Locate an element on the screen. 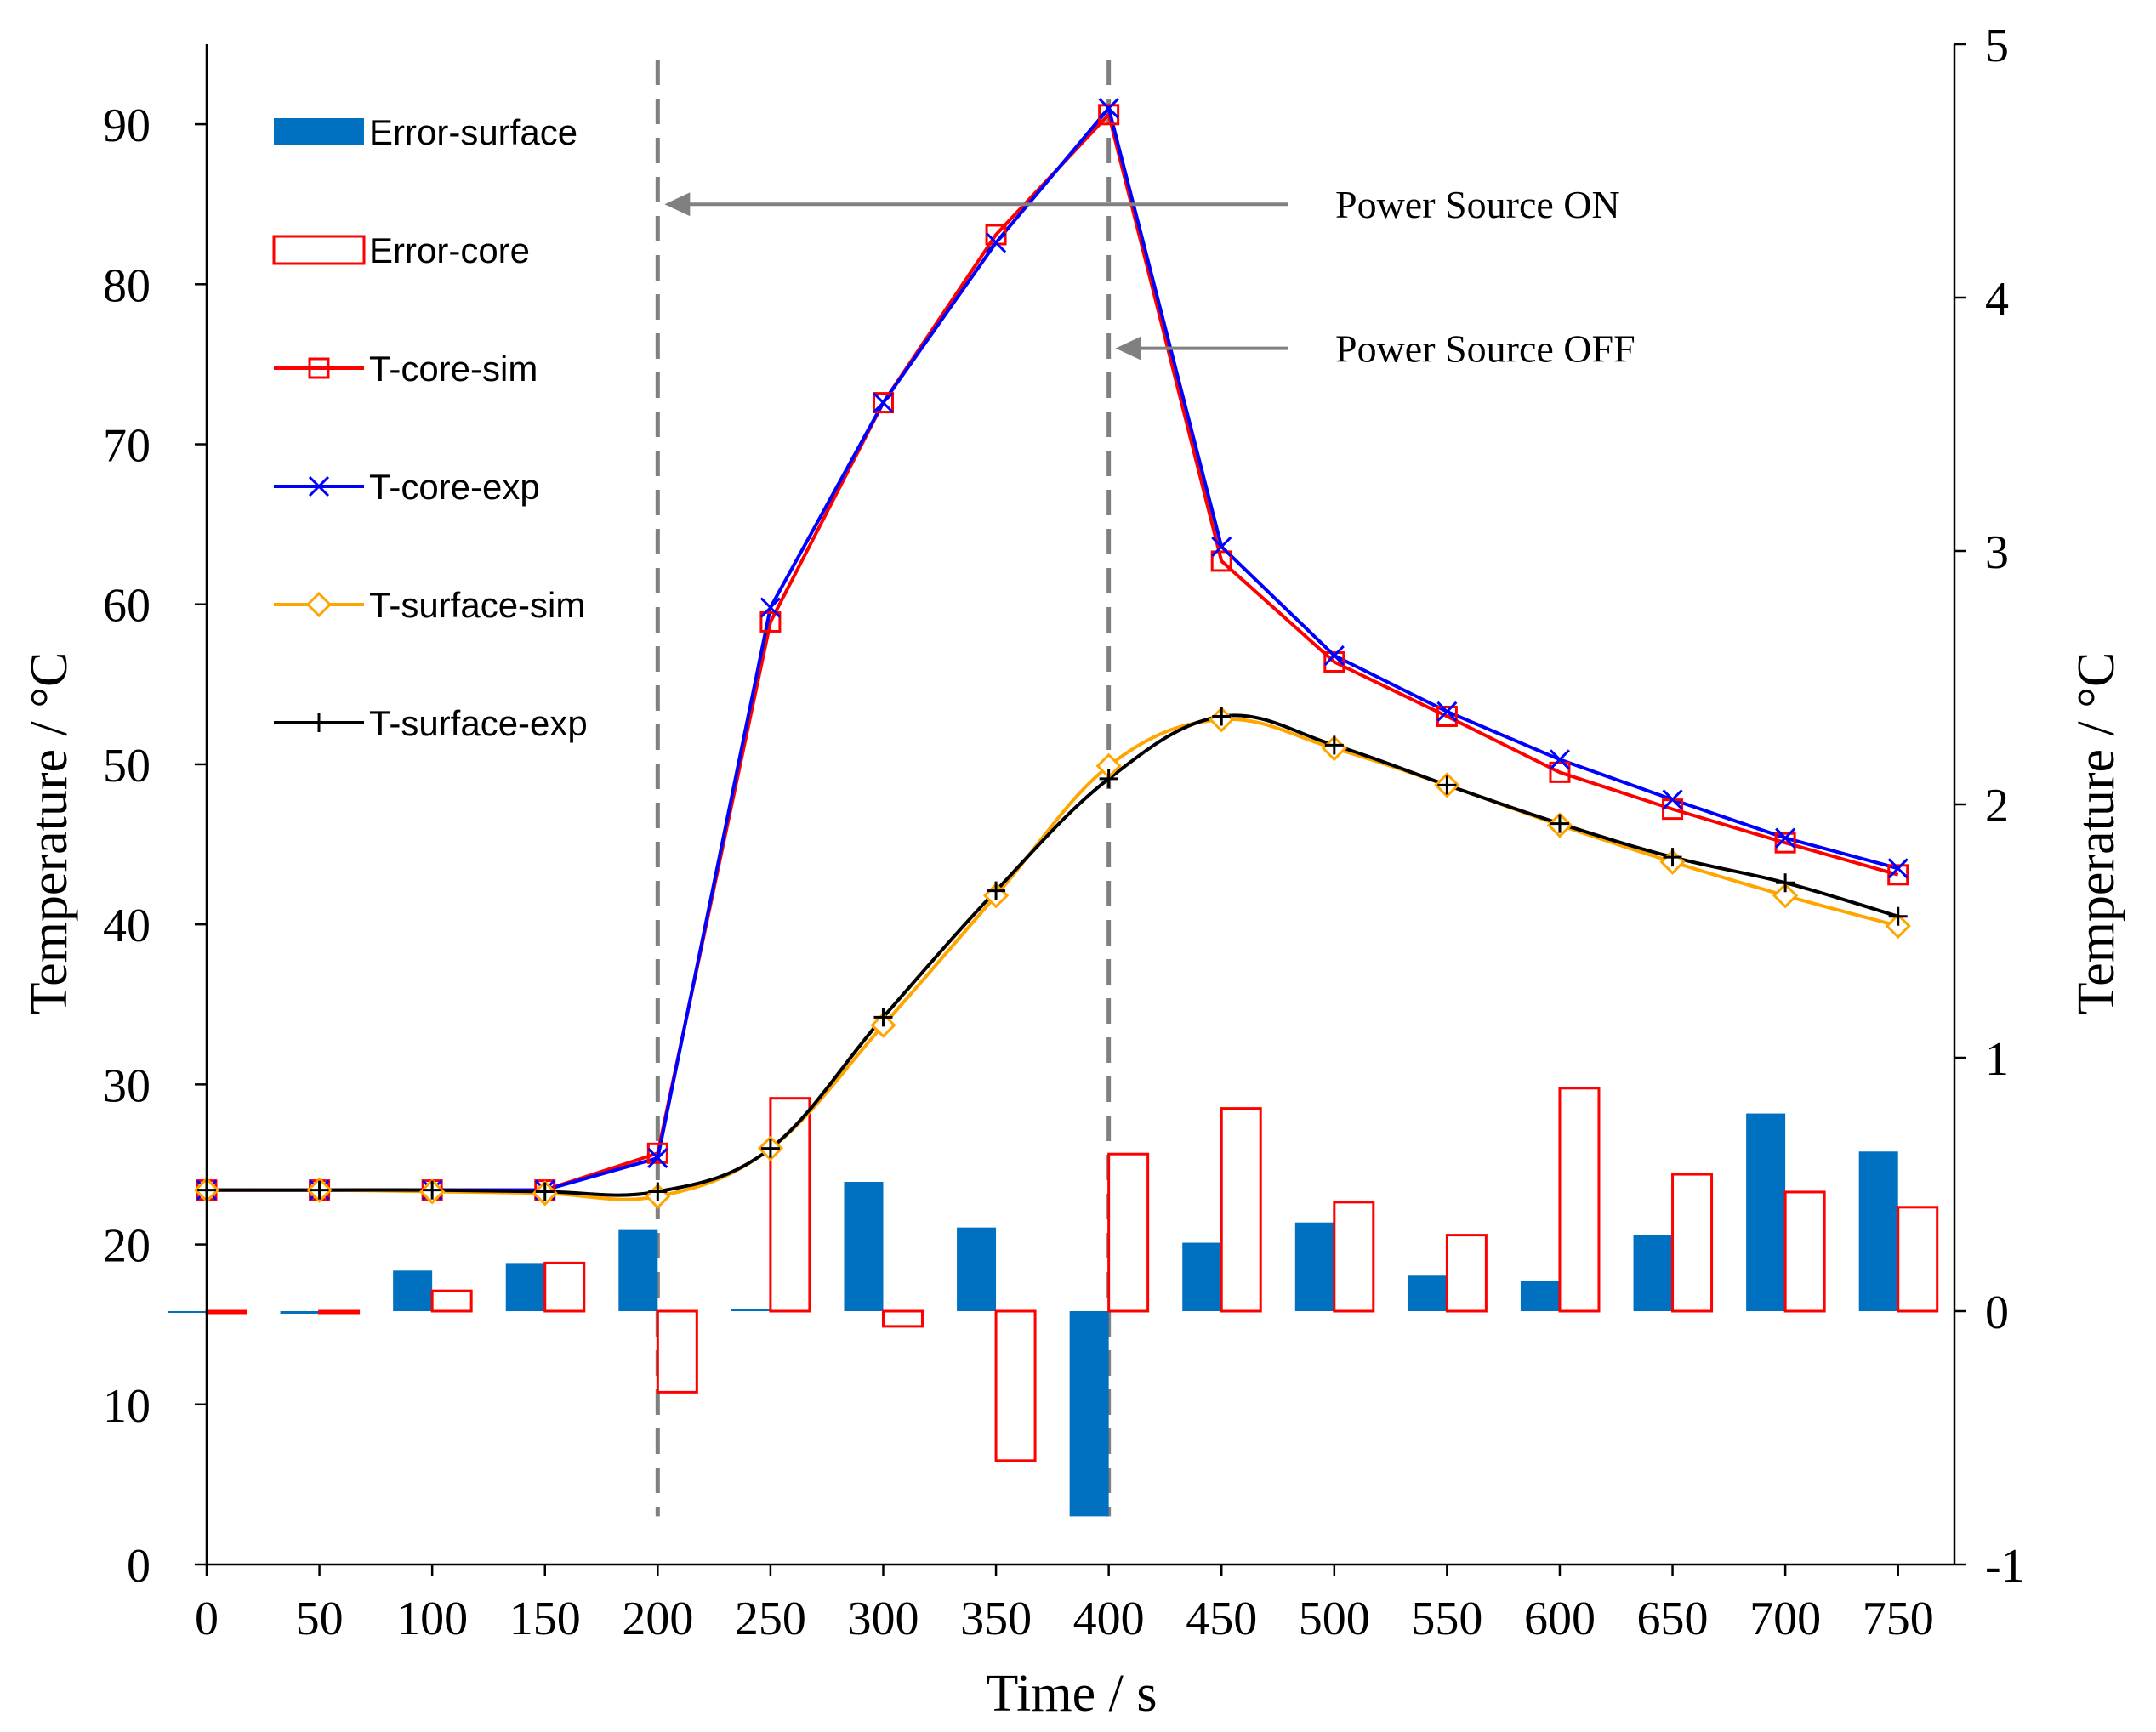 Image resolution: width=2156 pixels, height=1732 pixels. y-right-tick-label-2: 2 is located at coordinates (1997, 806).